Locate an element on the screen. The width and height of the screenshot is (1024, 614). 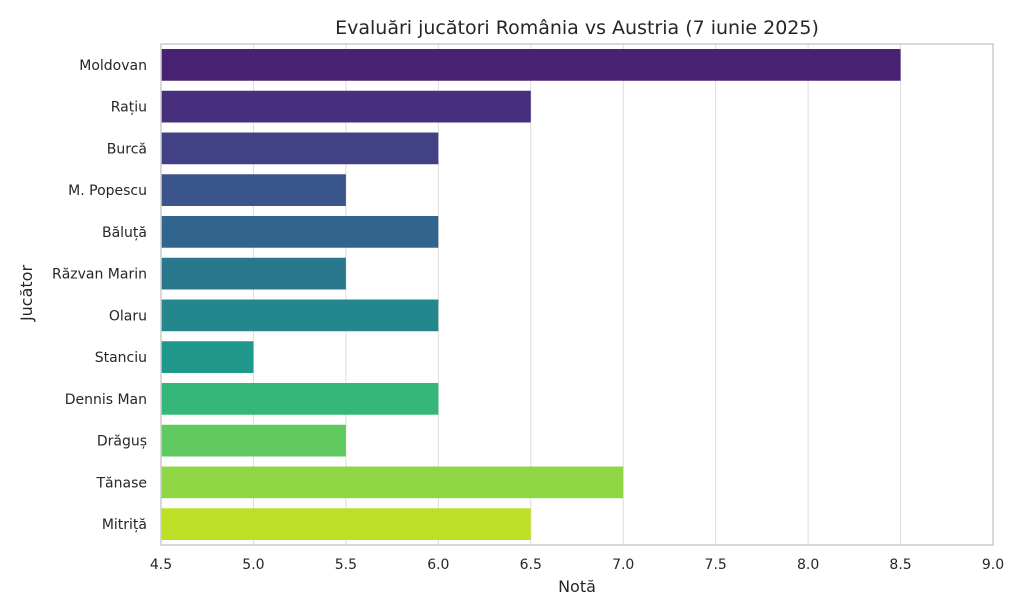
x-tick-label: 6.5 is located at coordinates (531, 565).